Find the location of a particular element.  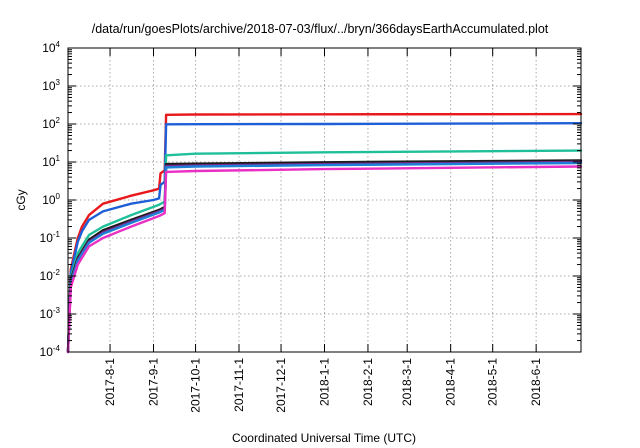

x-axis-label: Coordinated Universal Time (UTC) is located at coordinates (324, 438).